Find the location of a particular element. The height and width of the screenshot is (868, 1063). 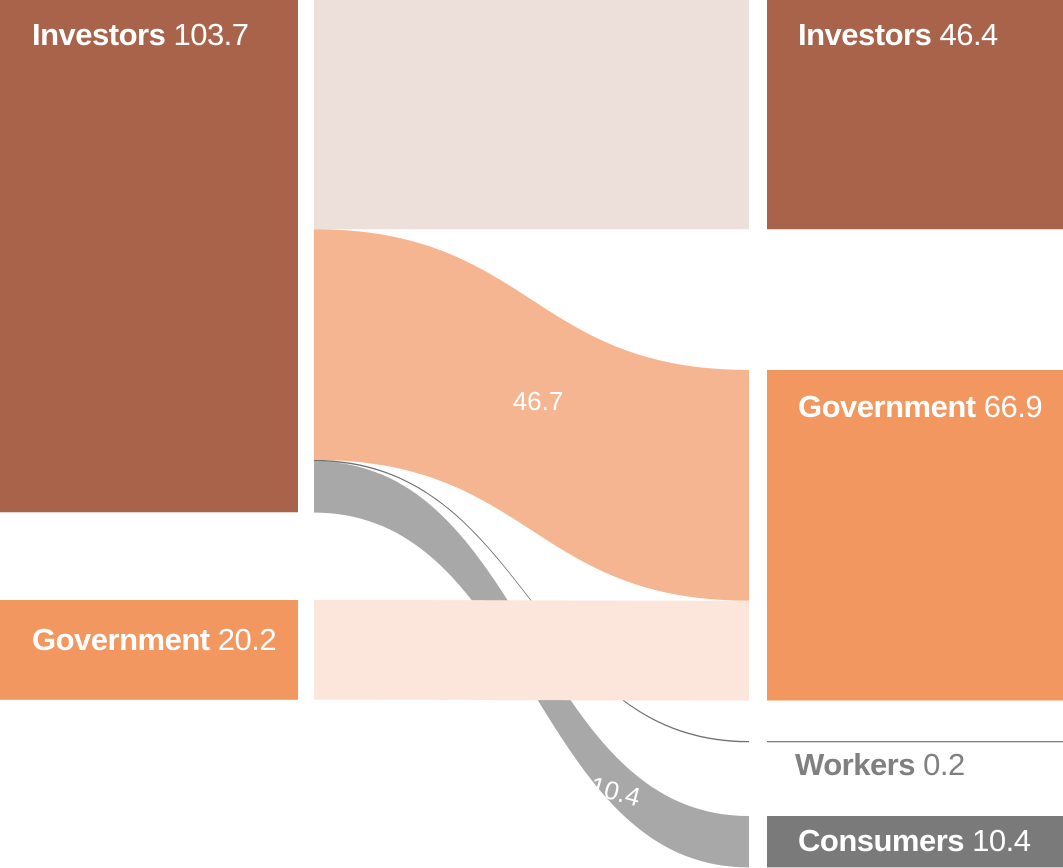

target-label-government: Government 66.9 is located at coordinates (920, 406).